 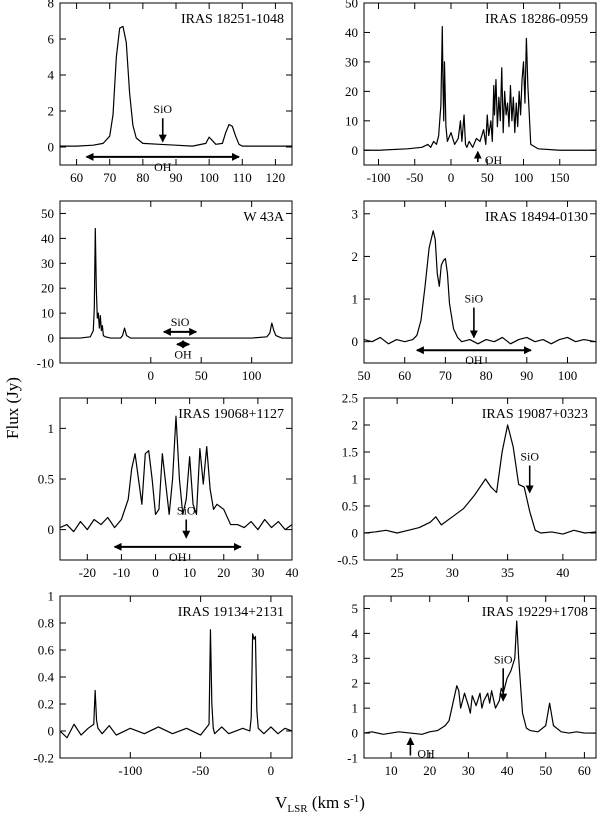 I want to click on y-tick-label: 0.6, so click(x=46, y=650).